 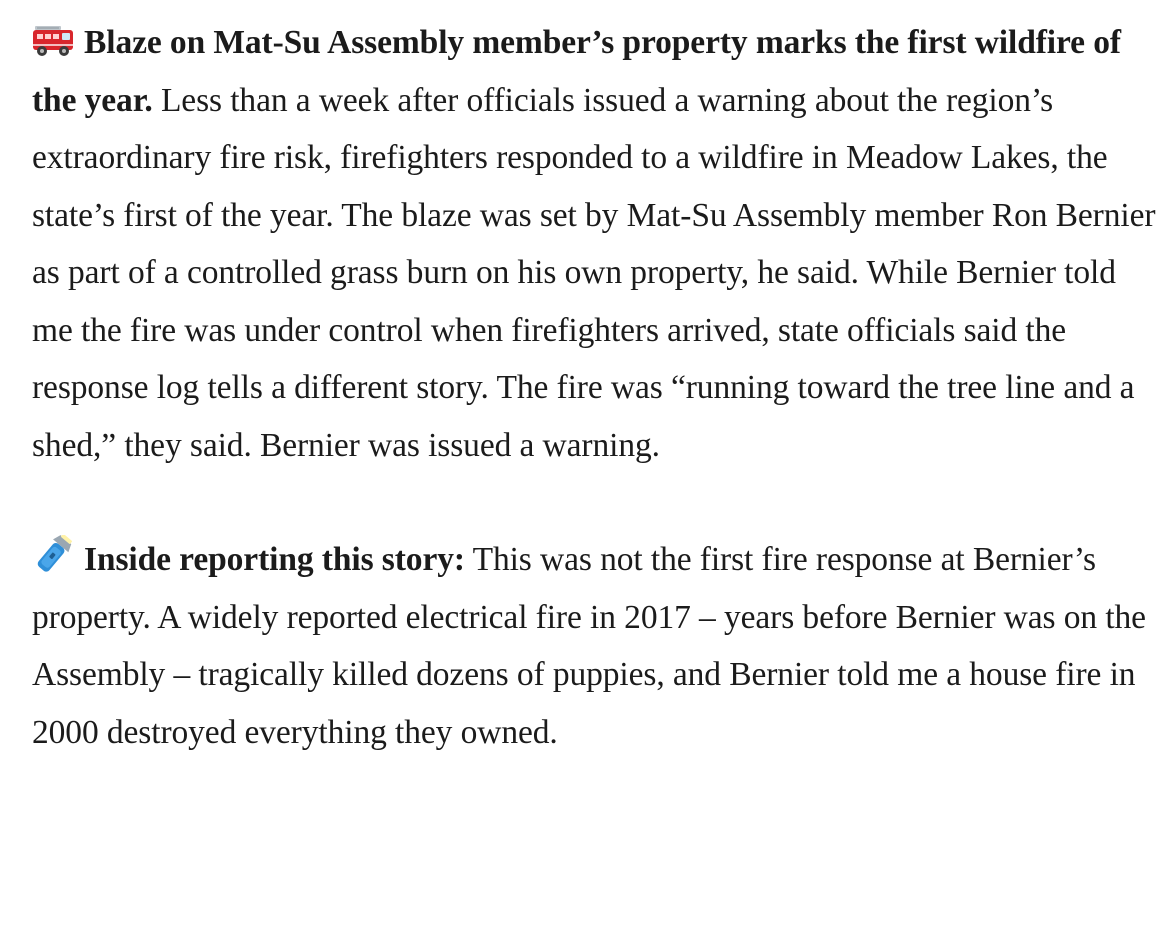 I want to click on paragraph-lead: Inside reporting this story:, so click(x=274, y=559).